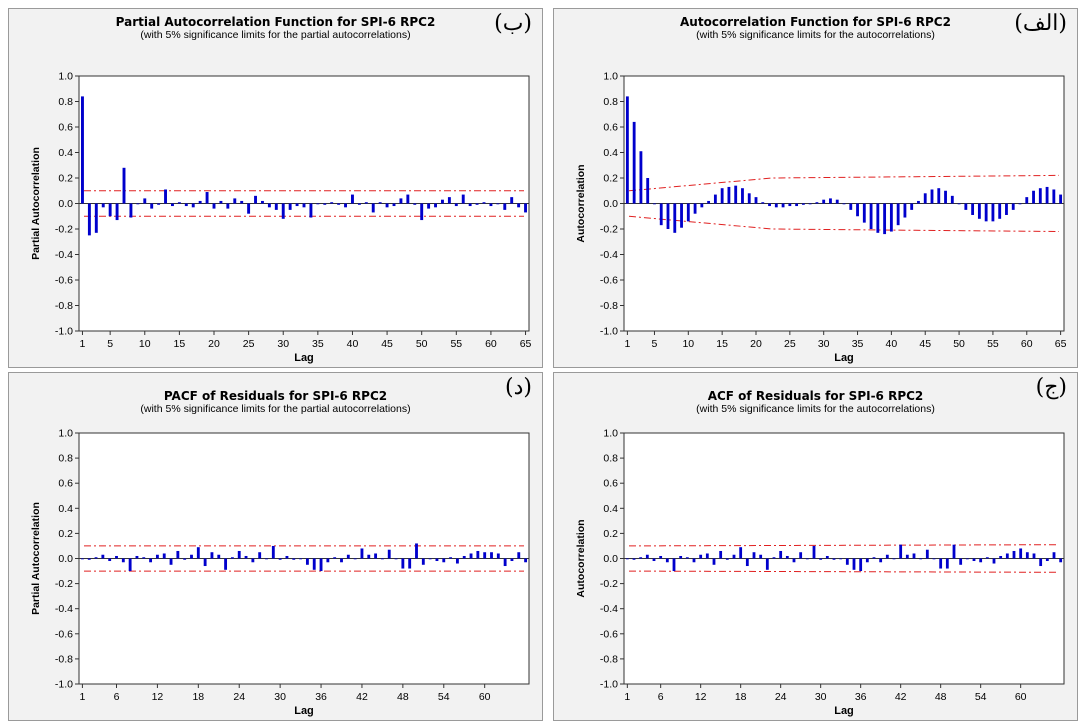 Image resolution: width=1084 pixels, height=722 pixels. I want to click on residual-pacf-x-tick-label: 1, so click(82, 697).